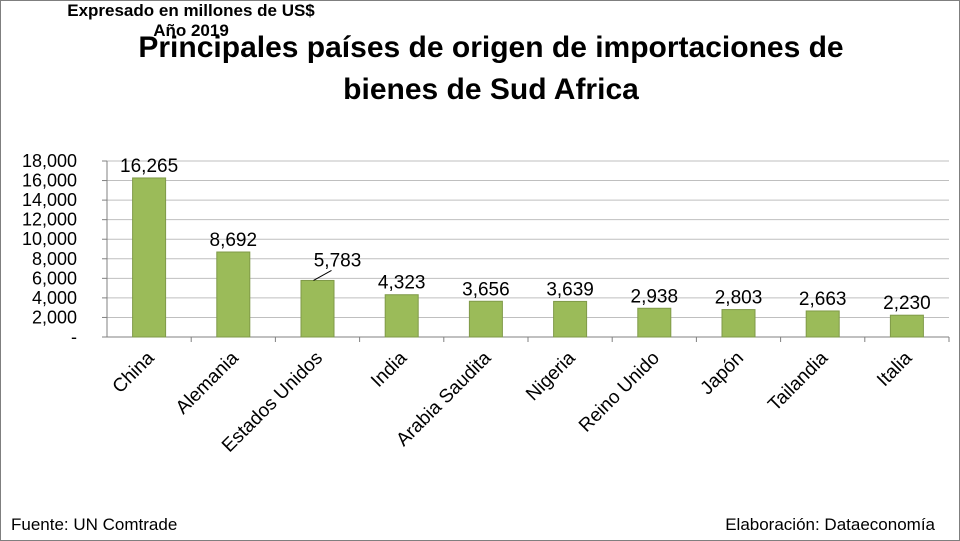 The width and height of the screenshot is (960, 541). Describe the element at coordinates (94, 524) in the screenshot. I see `source-note: Fuente: UN Comtrade` at that location.